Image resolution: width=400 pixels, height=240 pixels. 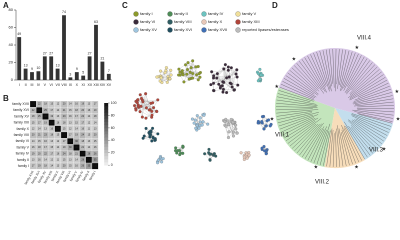 I want to click on colorbar-label: 20, so click(x=113, y=153).